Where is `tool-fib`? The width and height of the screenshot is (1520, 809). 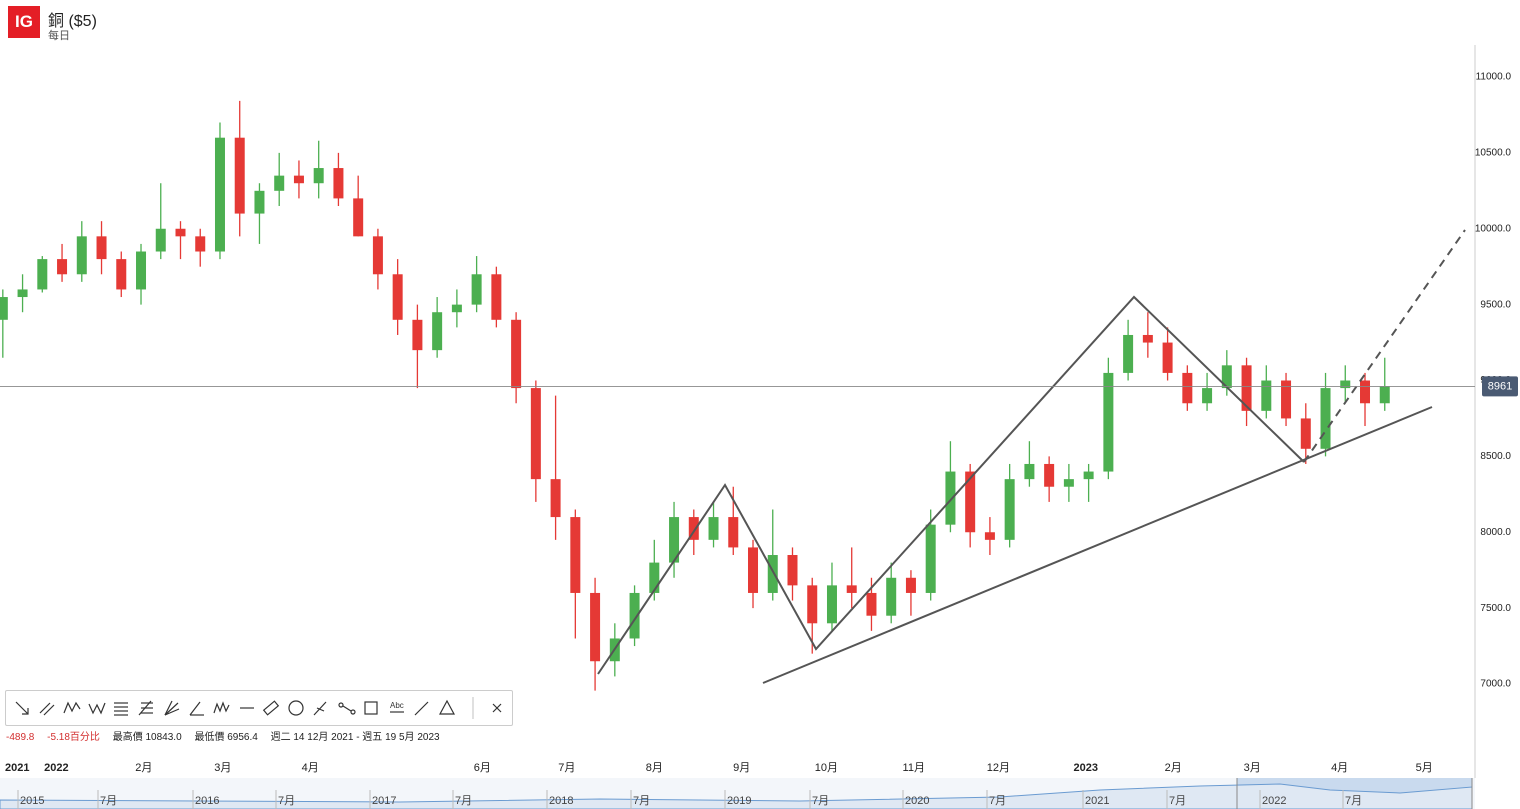 tool-fib is located at coordinates (121, 709).